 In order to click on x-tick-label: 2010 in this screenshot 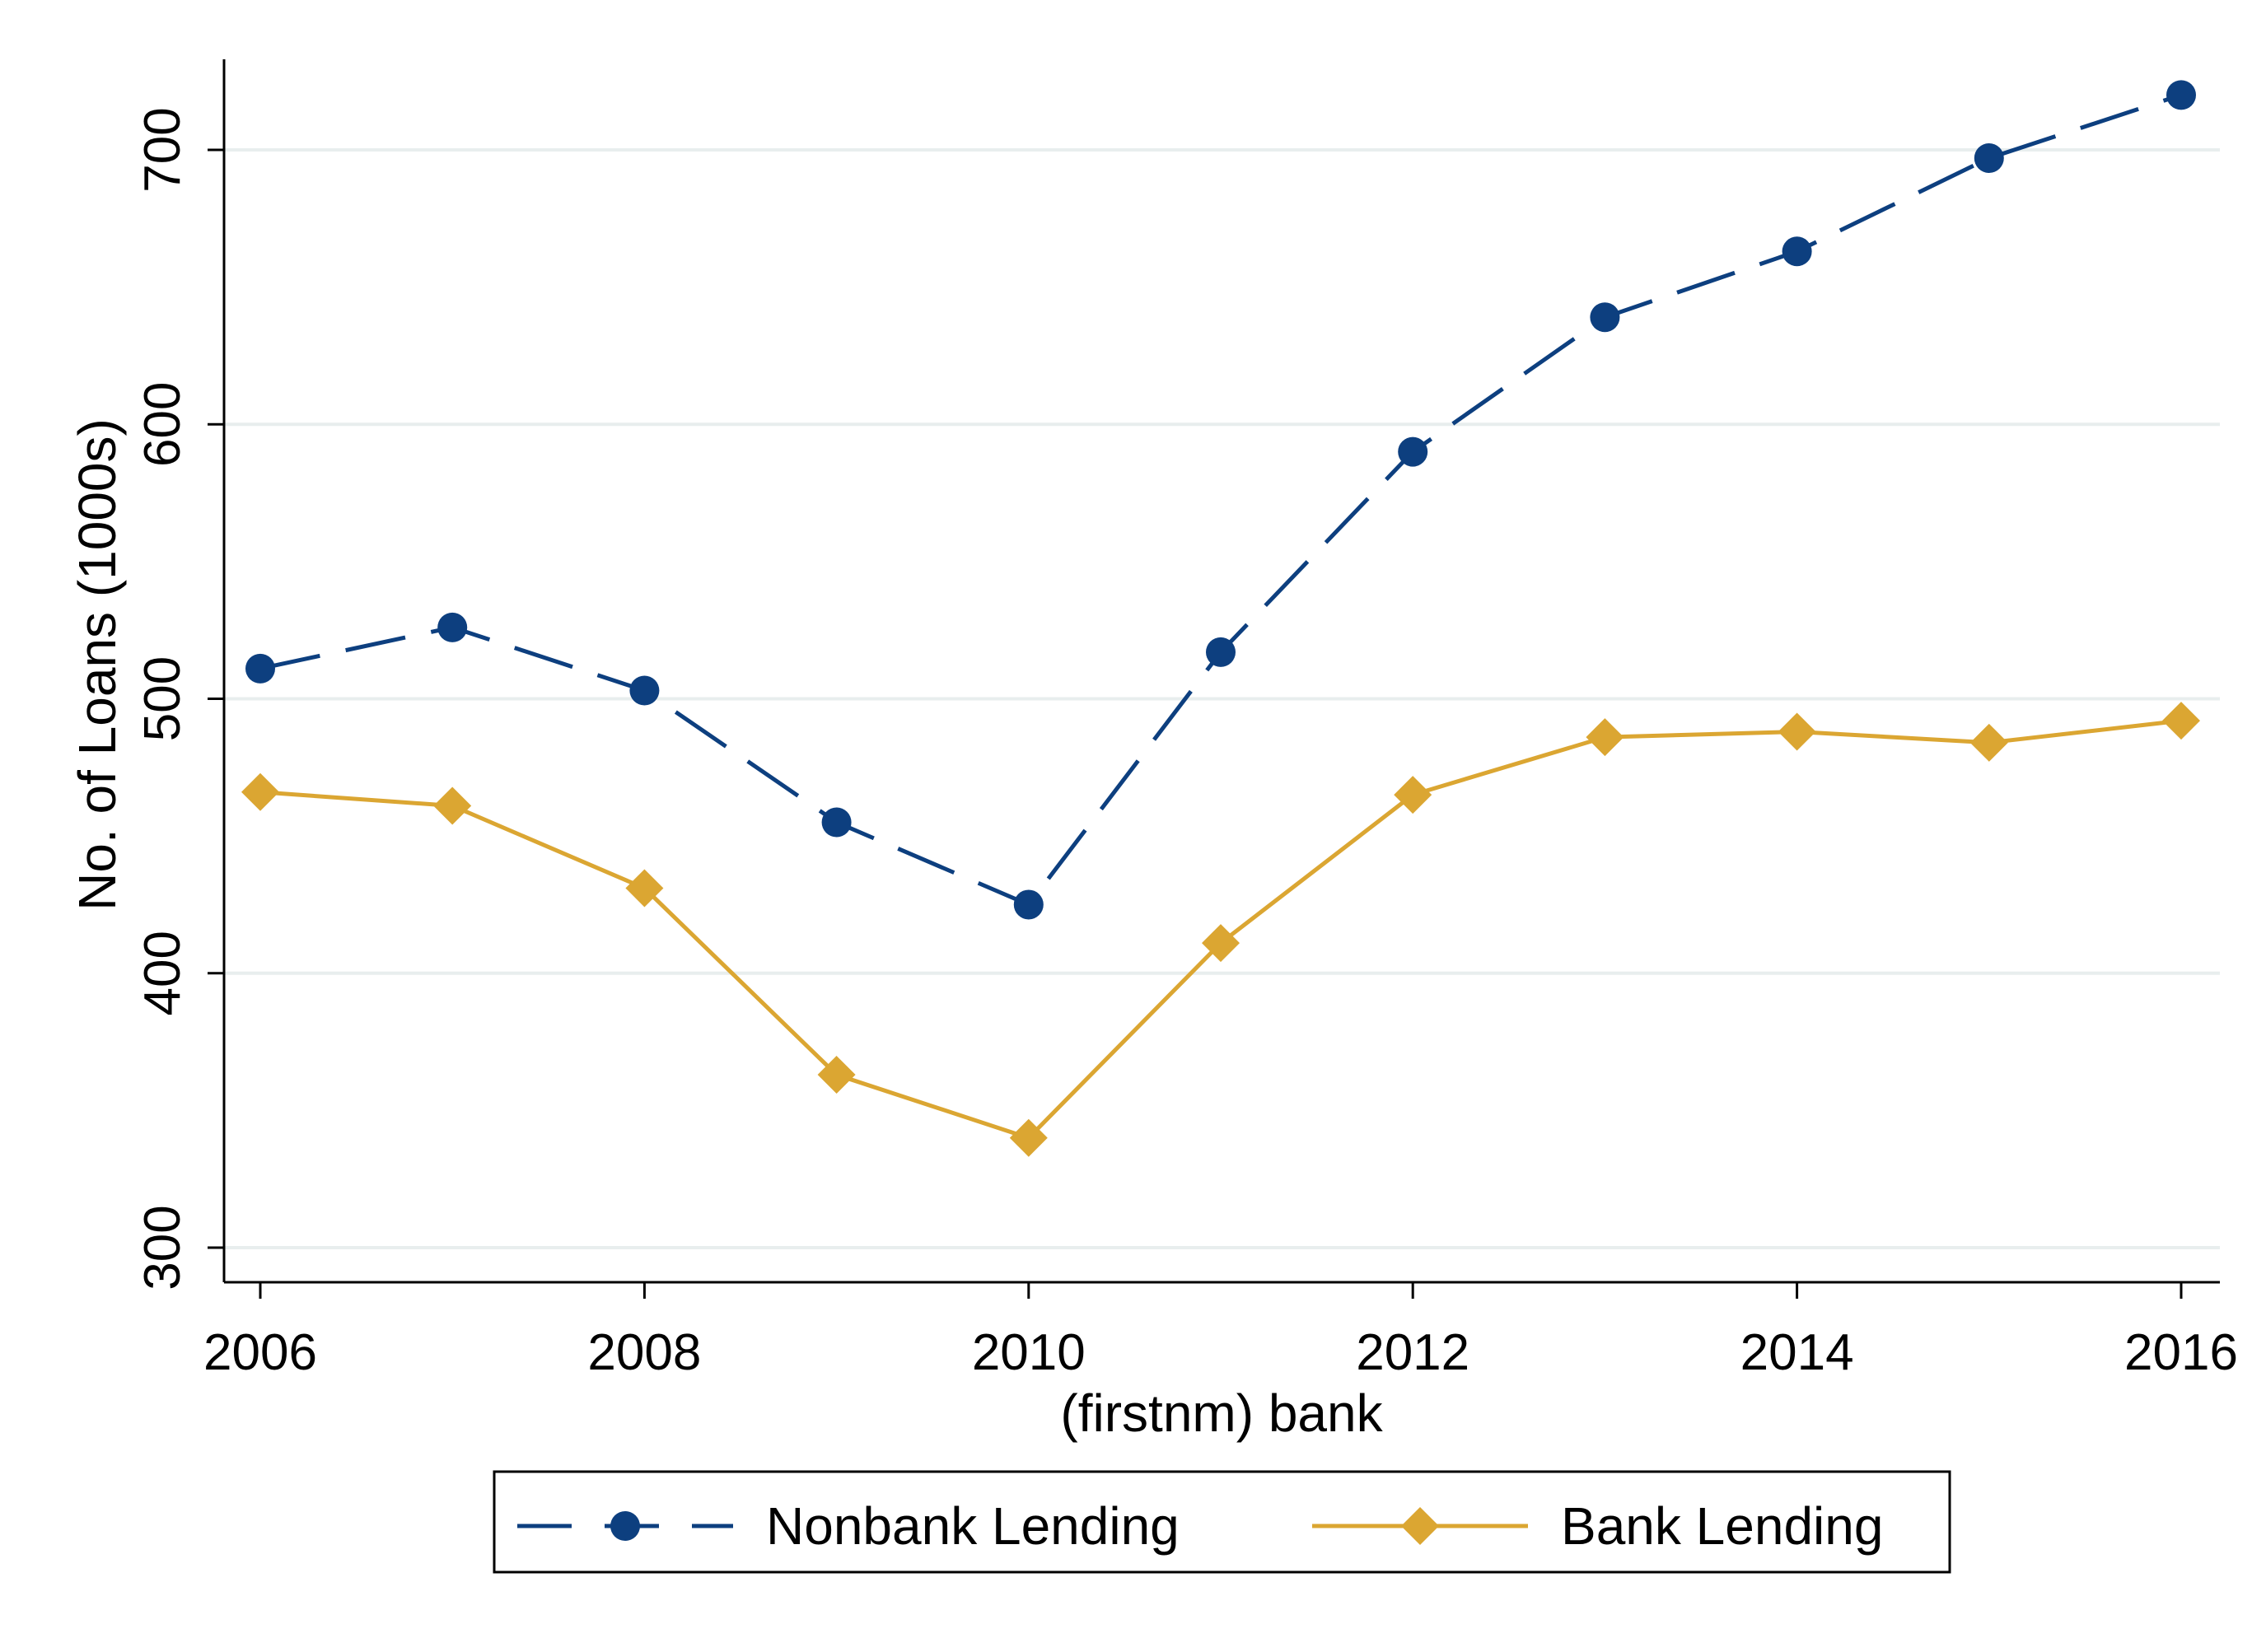, I will do `click(1029, 1352)`.